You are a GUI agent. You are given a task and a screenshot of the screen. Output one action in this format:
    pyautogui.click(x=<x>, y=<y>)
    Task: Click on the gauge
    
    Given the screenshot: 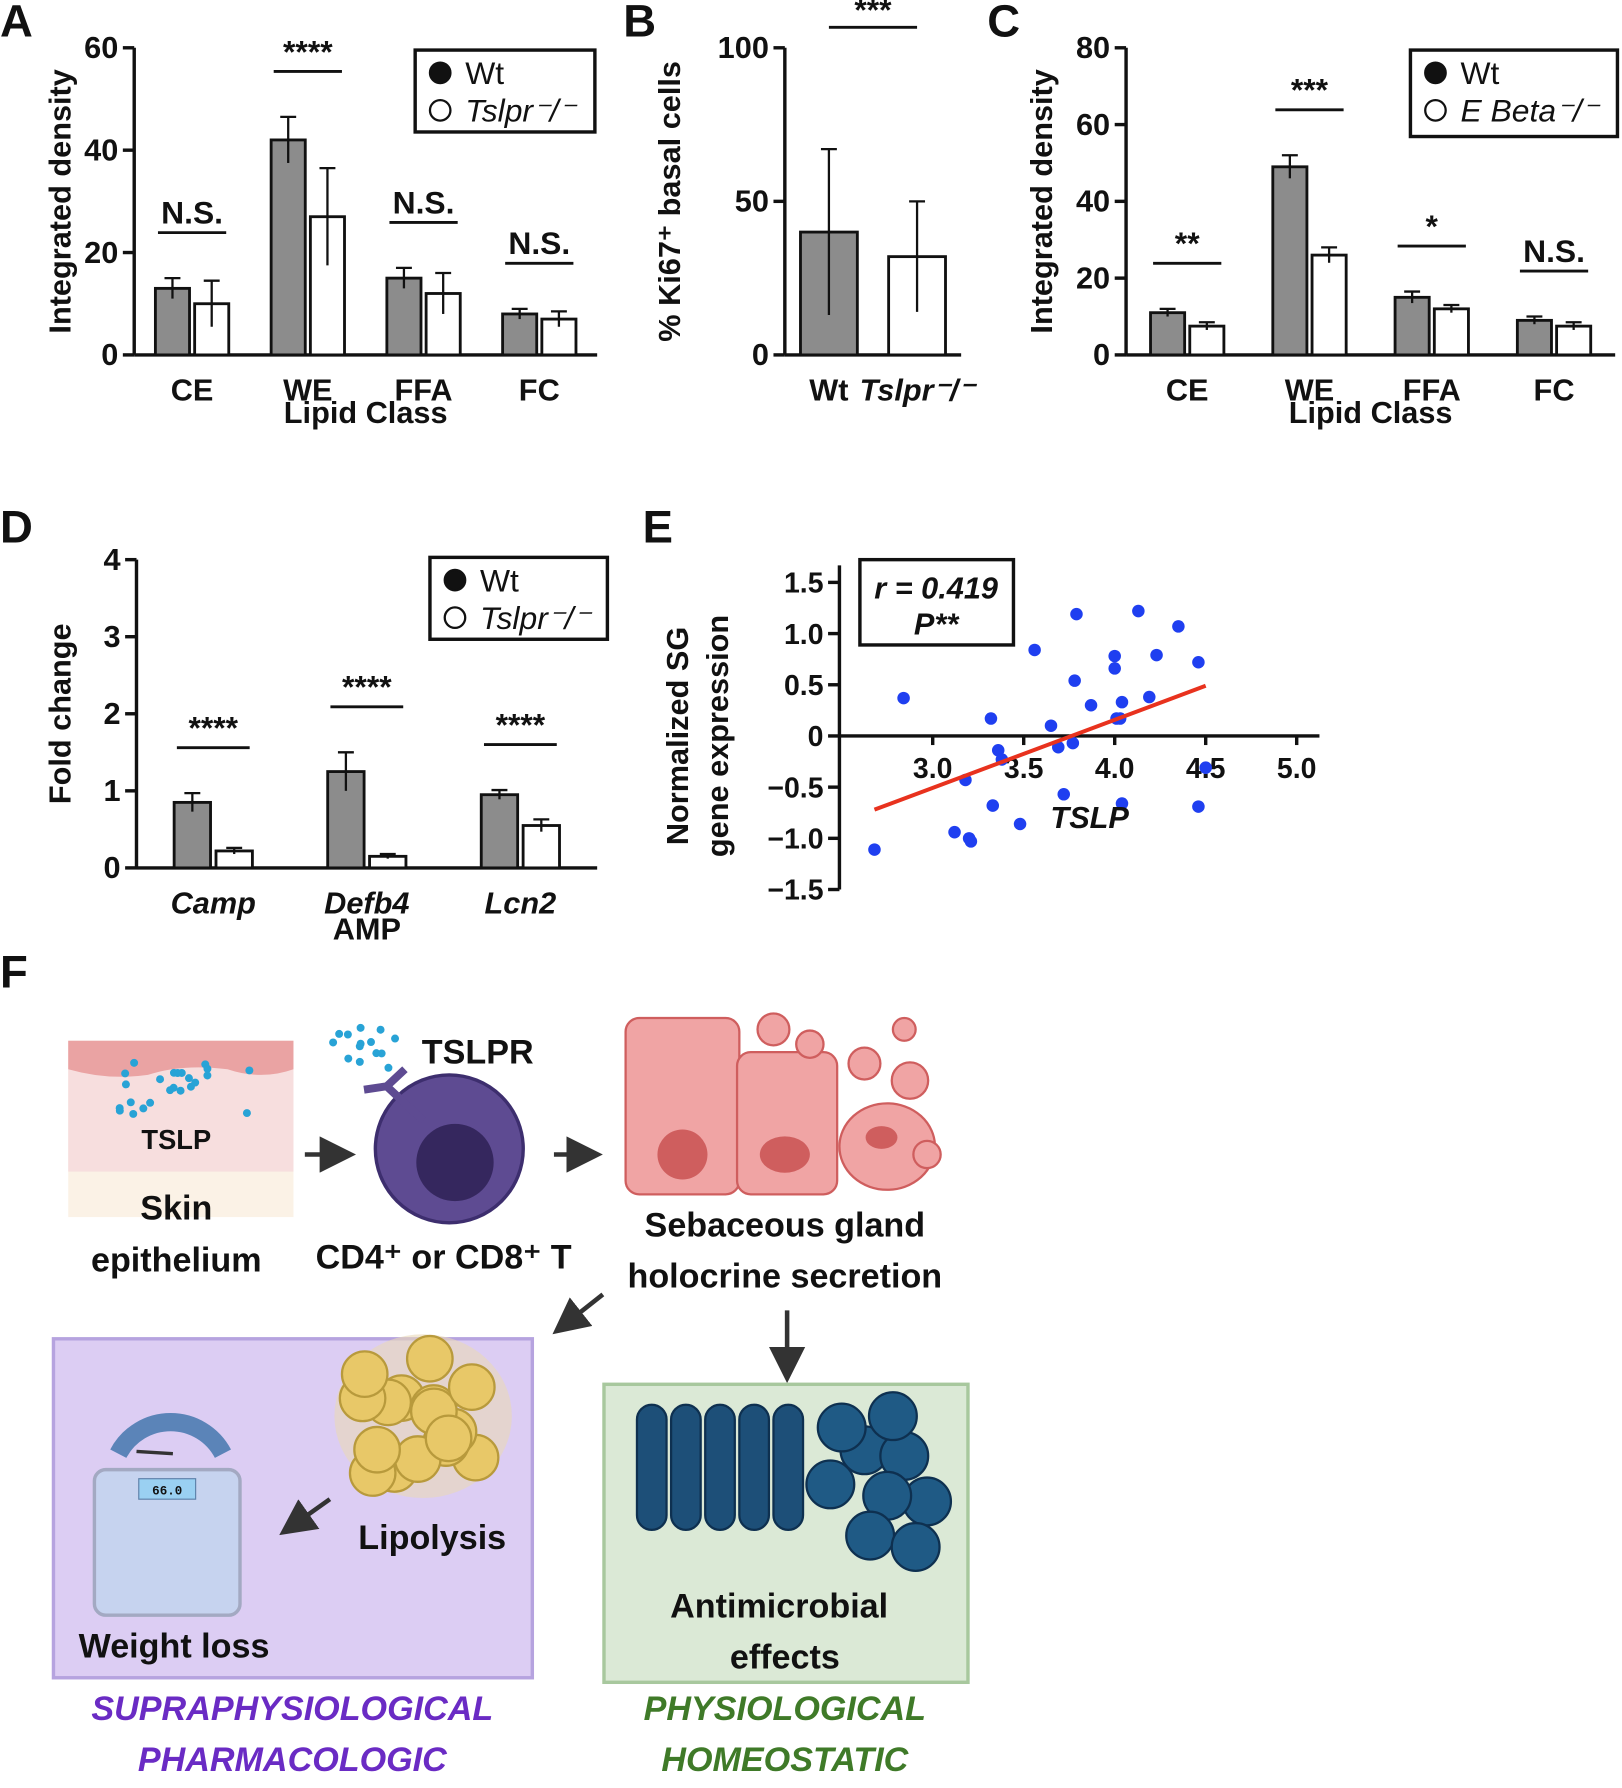 What is the action you would take?
    pyautogui.click(x=170, y=1436)
    